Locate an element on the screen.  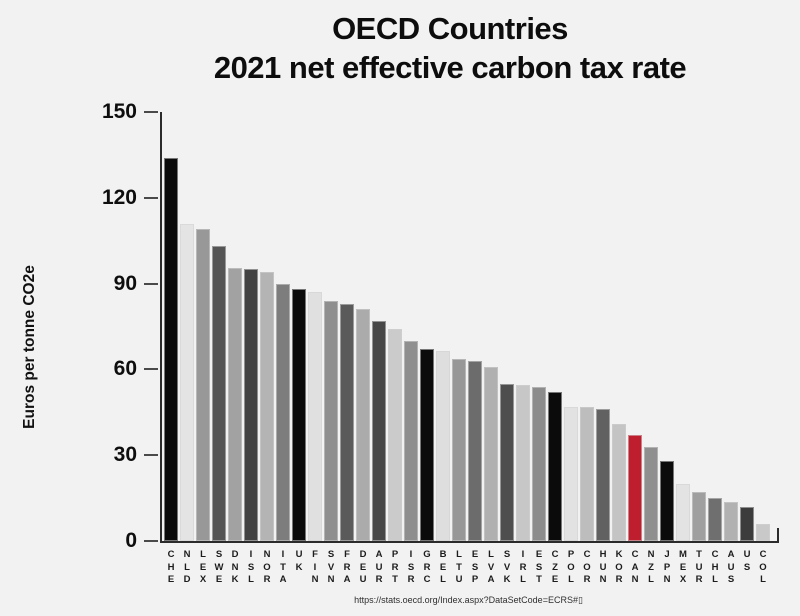
bar-svk is located at coordinates (507, 462).